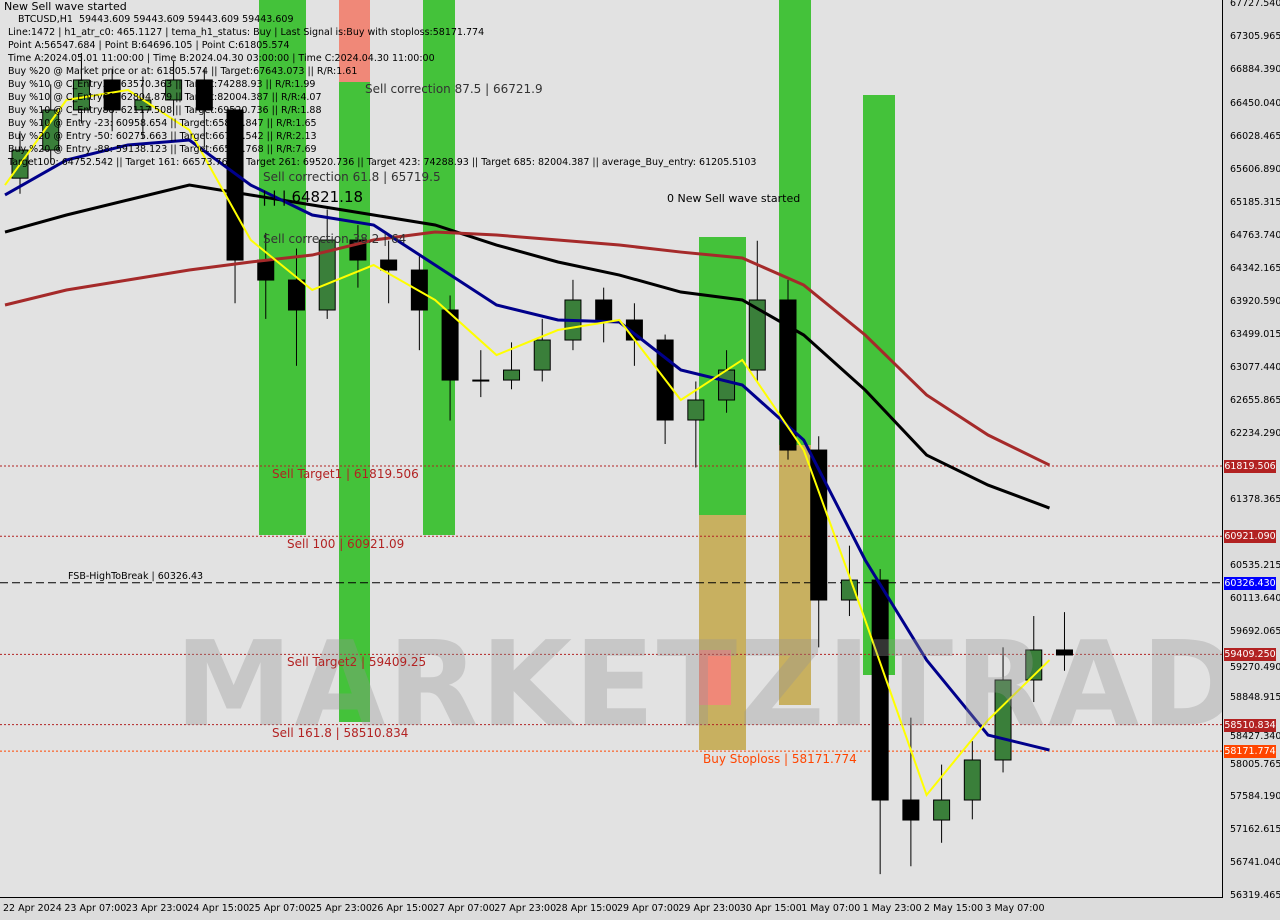  Describe the element at coordinates (1255, 895) in the screenshot. I see `y-tick-label: 56319.465` at that location.